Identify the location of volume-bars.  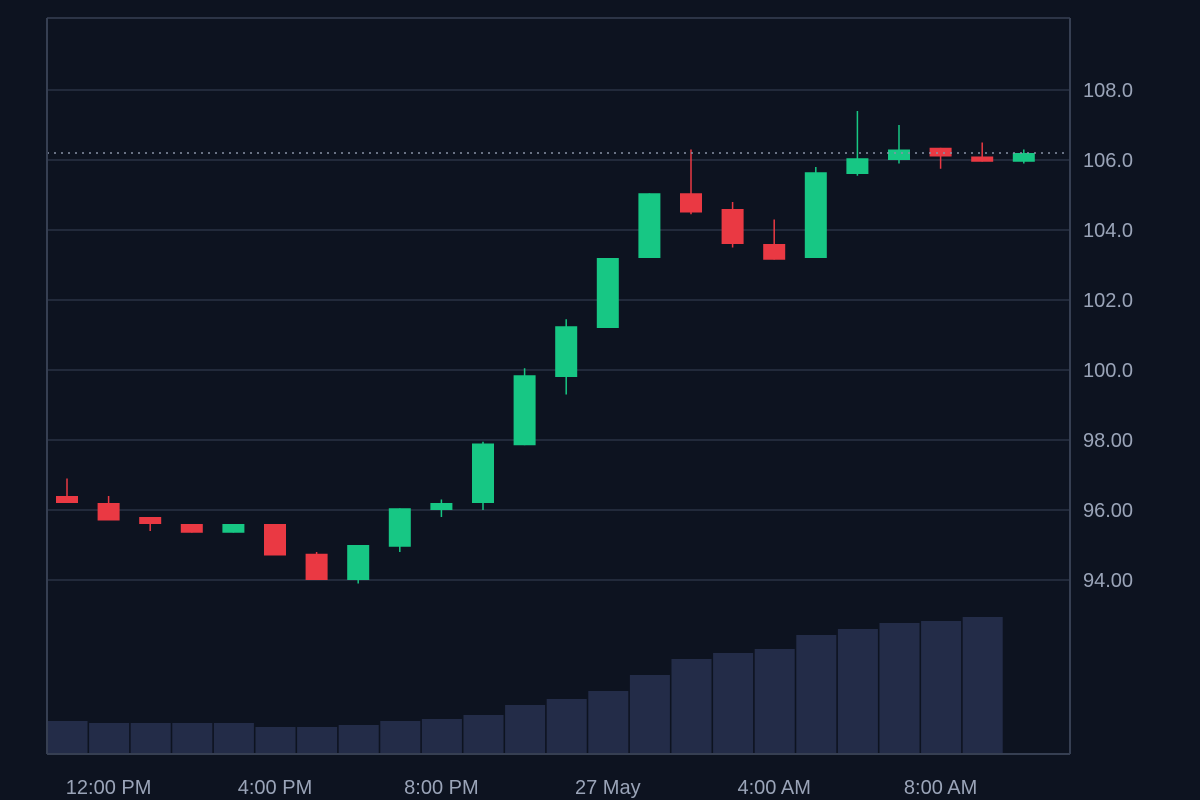
(525, 685).